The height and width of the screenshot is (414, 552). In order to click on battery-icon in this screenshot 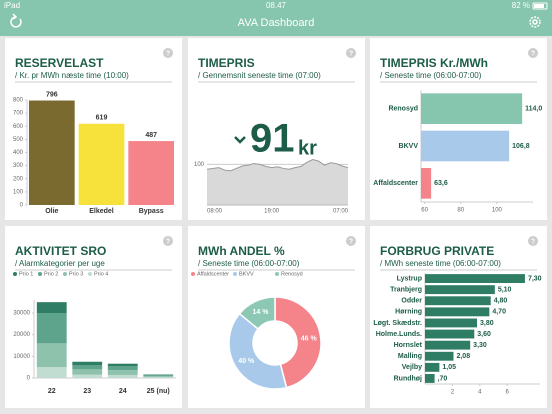, I will do `click(540, 6)`.